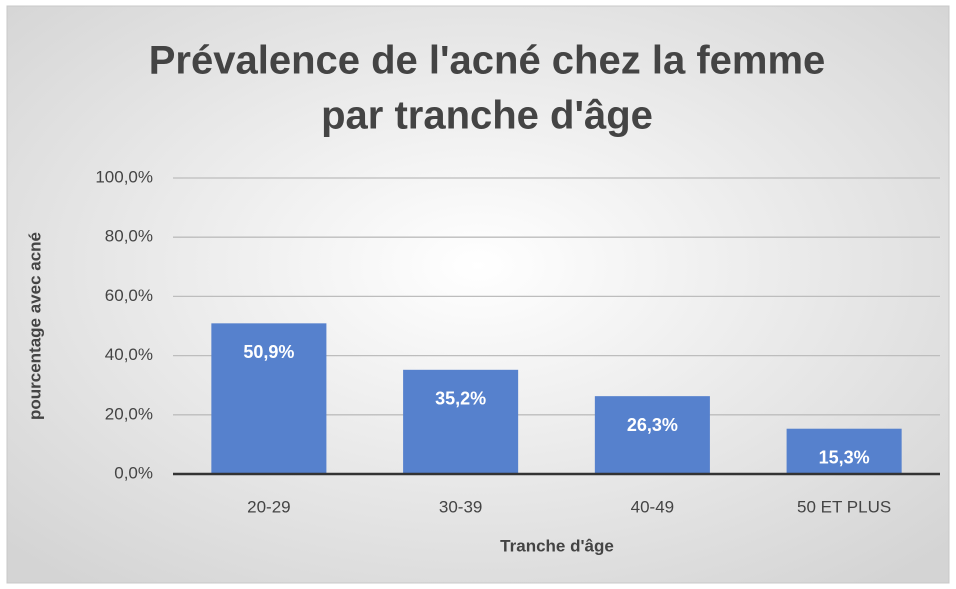 The width and height of the screenshot is (956, 589). I want to click on y-tick-label: 0,0%, so click(133, 472).